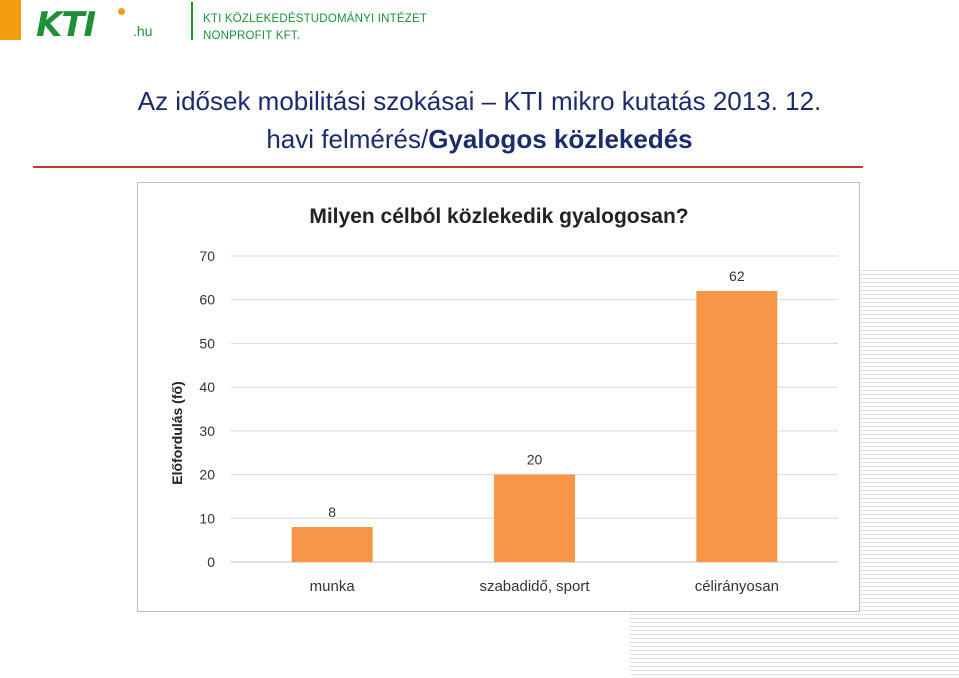 This screenshot has height=678, width=959. I want to click on accent-bar, so click(10, 20).